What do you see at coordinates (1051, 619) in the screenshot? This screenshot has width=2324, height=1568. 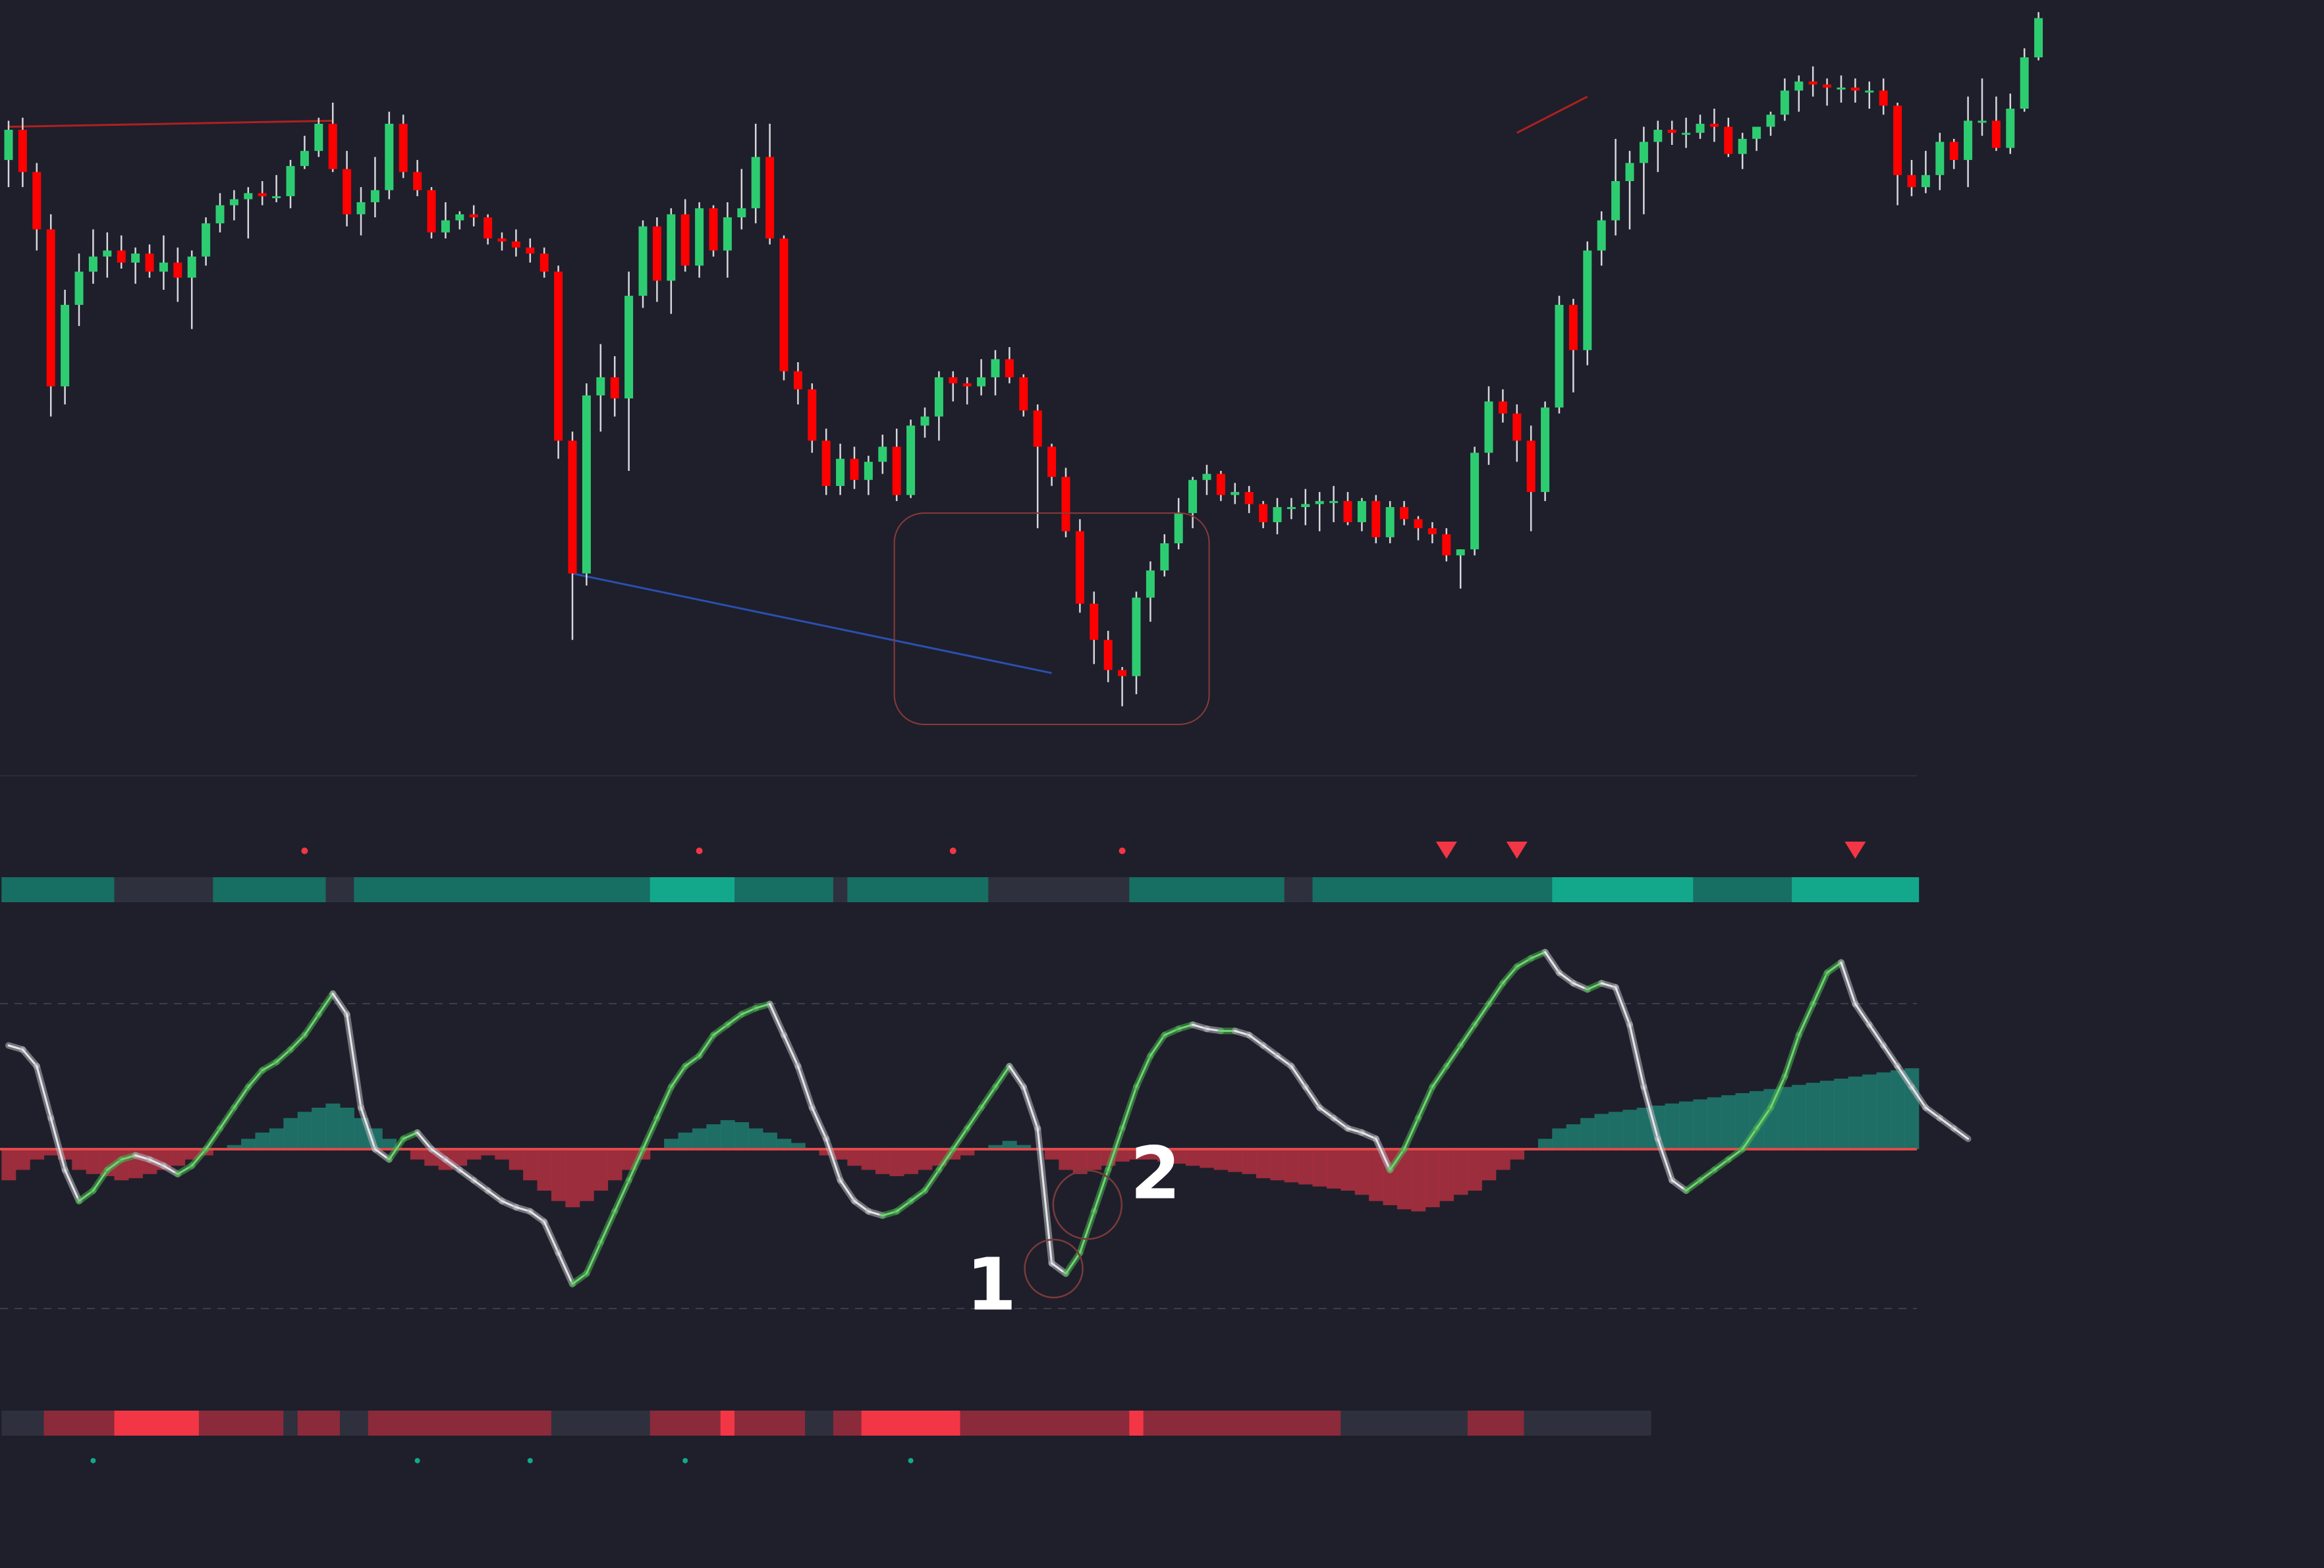 I see `price-highlight-box` at bounding box center [1051, 619].